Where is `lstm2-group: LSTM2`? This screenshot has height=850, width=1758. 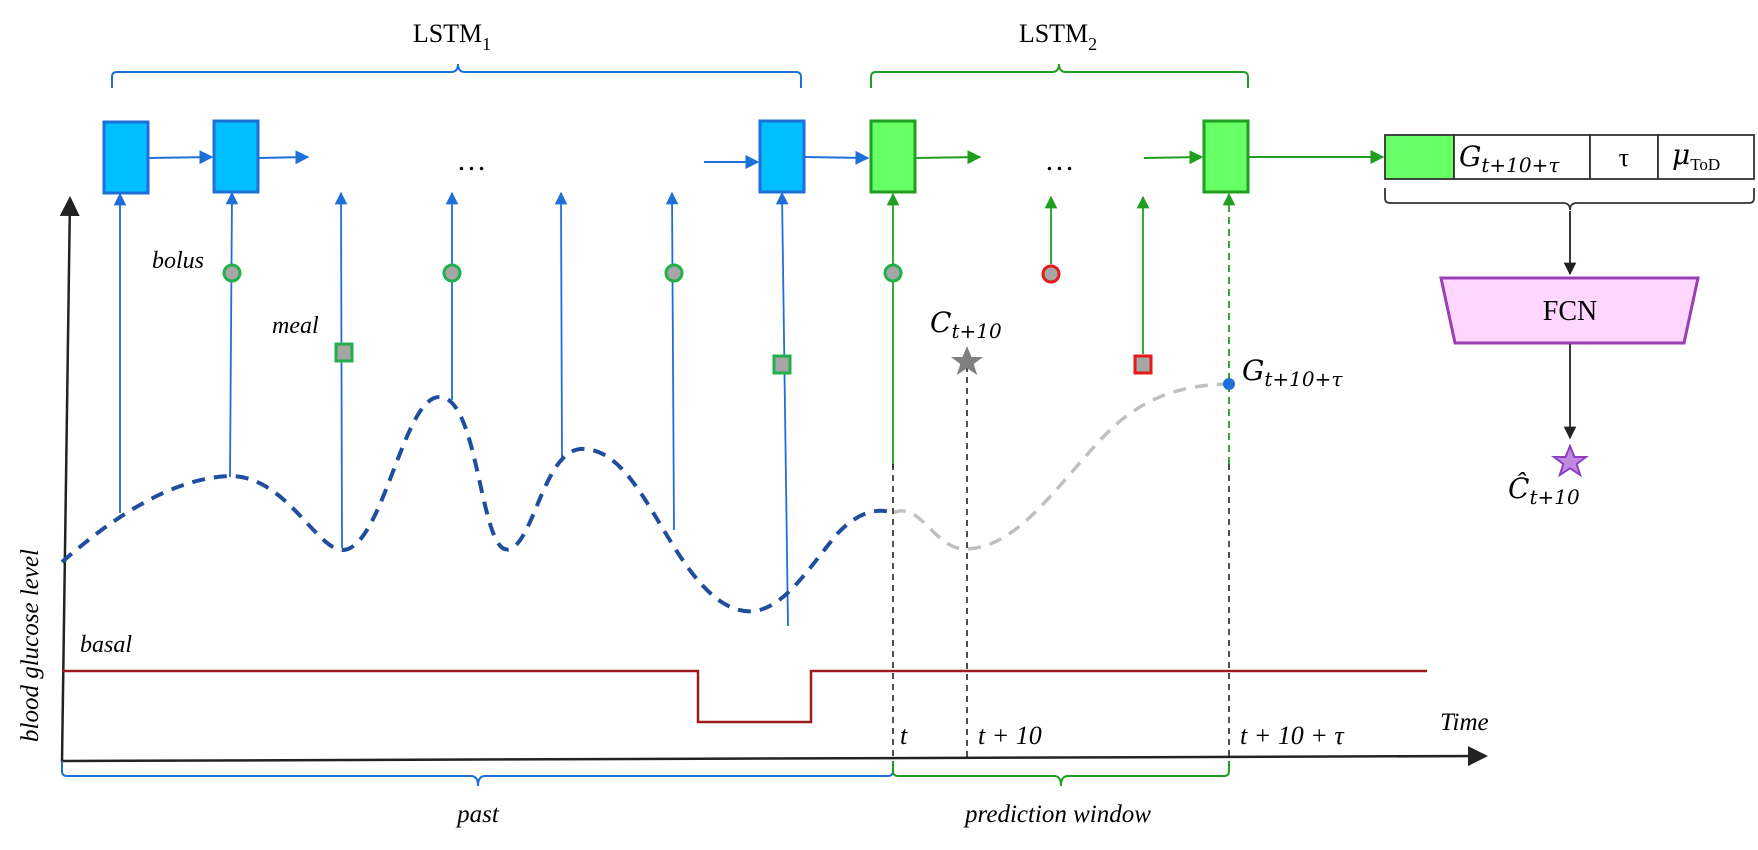 lstm2-group: LSTM2 is located at coordinates (1059, 53).